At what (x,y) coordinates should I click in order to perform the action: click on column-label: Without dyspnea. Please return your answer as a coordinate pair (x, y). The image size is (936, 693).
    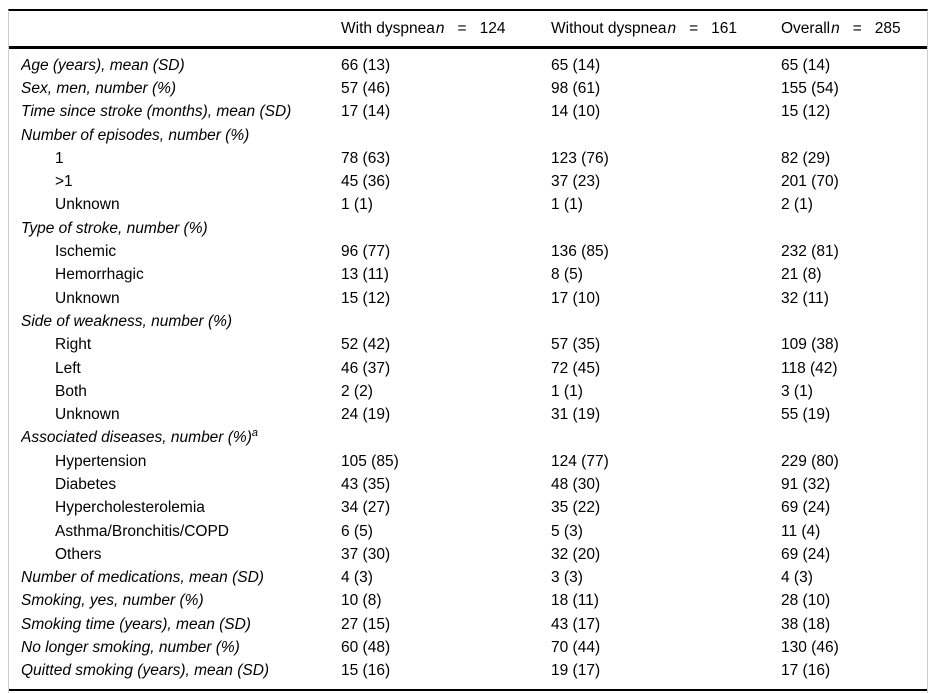
    Looking at the image, I should click on (609, 28).